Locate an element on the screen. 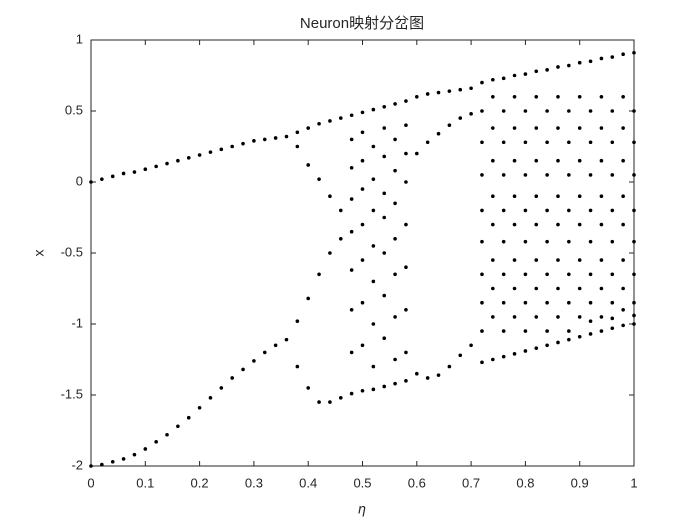  y-tick-label: -0.5 is located at coordinates (72, 251).